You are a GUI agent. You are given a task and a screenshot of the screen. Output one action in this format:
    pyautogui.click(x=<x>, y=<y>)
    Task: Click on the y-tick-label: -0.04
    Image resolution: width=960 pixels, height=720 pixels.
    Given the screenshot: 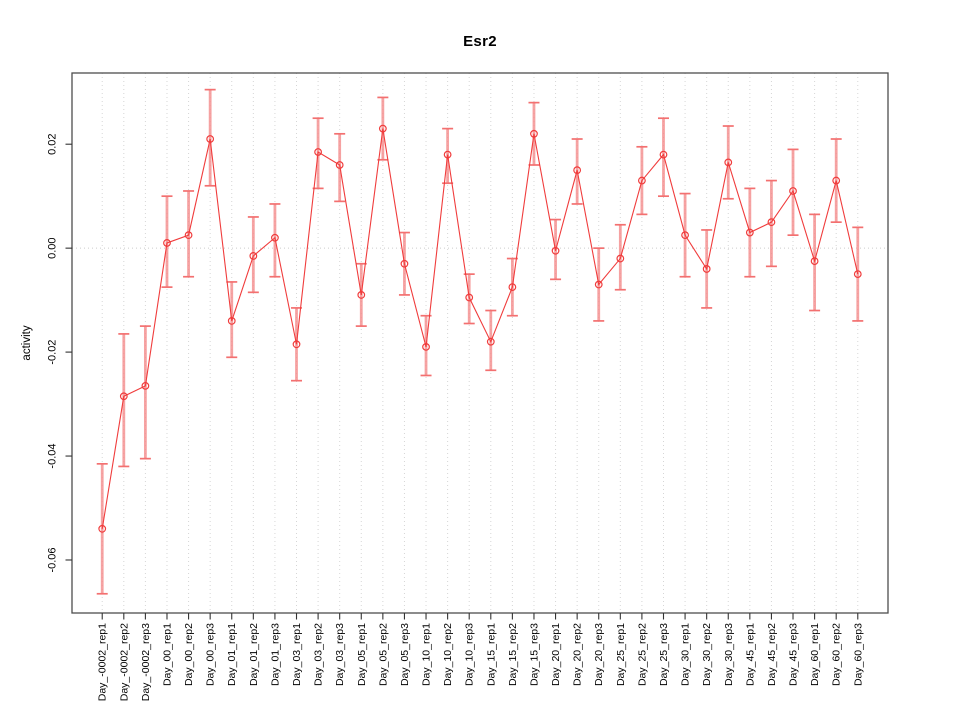 What is the action you would take?
    pyautogui.click(x=53, y=456)
    